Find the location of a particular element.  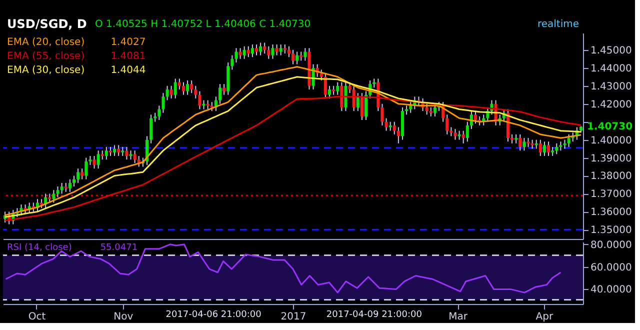

annotation: 1.4027 is located at coordinates (128, 42).